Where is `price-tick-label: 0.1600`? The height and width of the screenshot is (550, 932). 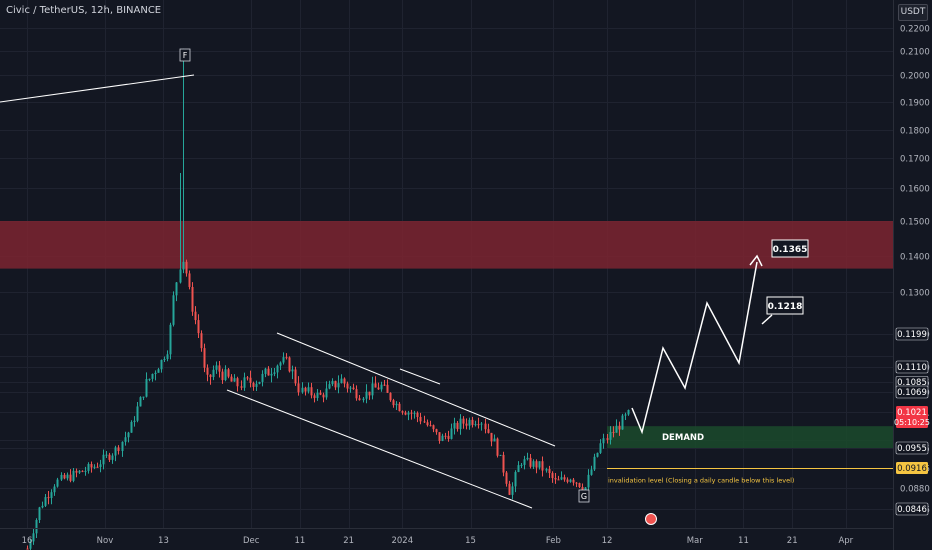
price-tick-label: 0.1600 is located at coordinates (915, 190).